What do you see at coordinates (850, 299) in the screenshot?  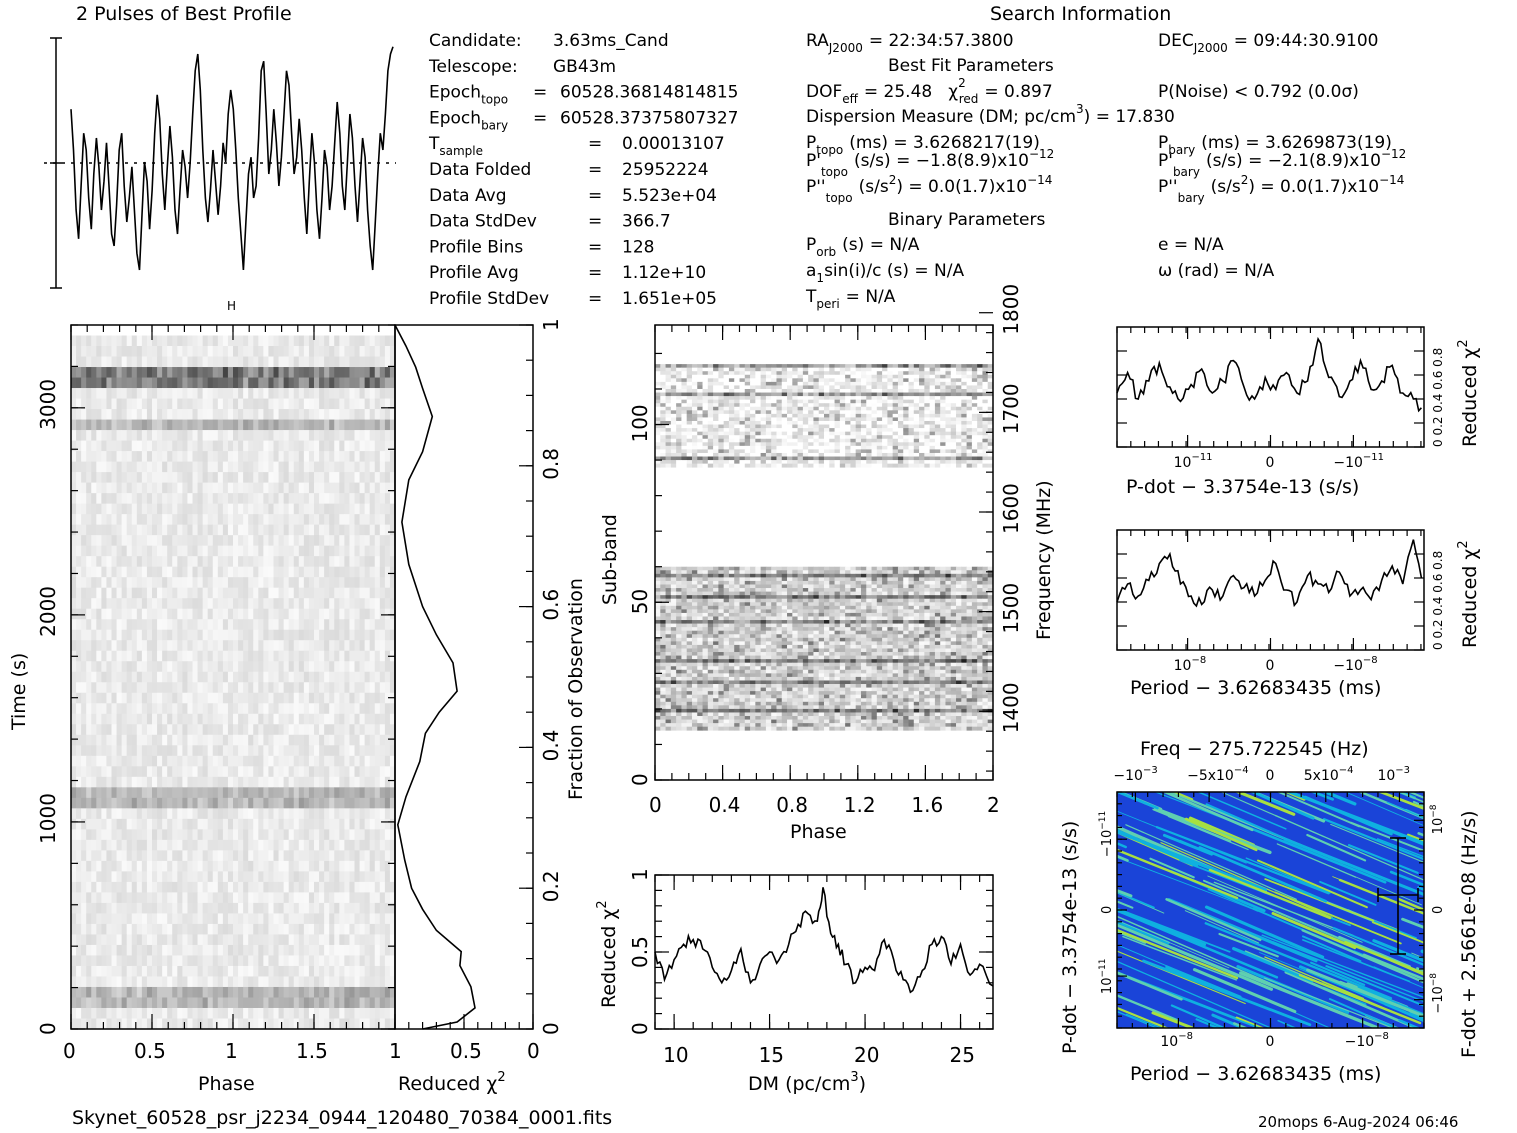 I see `svg-text:Tperi= N/A: Tperi = N/A` at bounding box center [850, 299].